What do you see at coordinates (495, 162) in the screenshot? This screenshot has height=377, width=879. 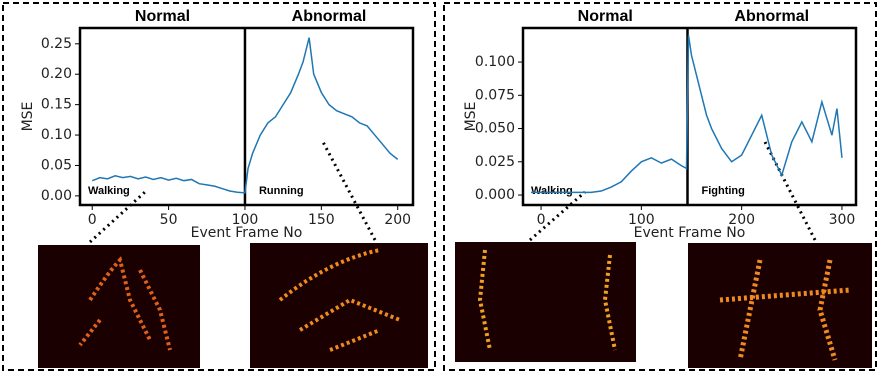 I see `y-tick-label: 0.025` at bounding box center [495, 162].